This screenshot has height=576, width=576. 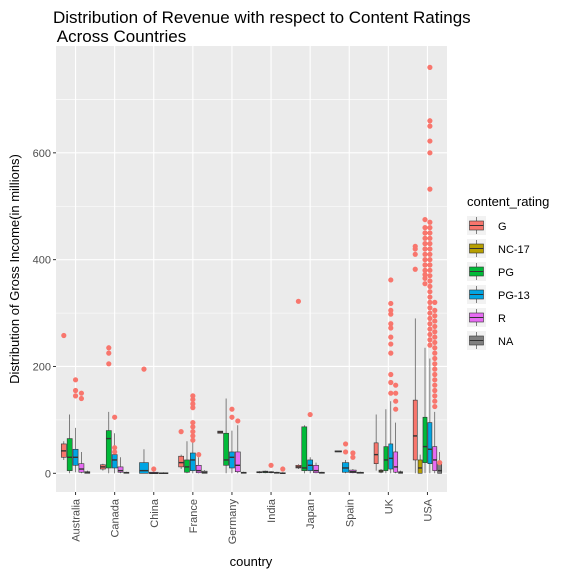 What do you see at coordinates (506, 273) in the screenshot?
I see `legend-label-pg: PG` at bounding box center [506, 273].